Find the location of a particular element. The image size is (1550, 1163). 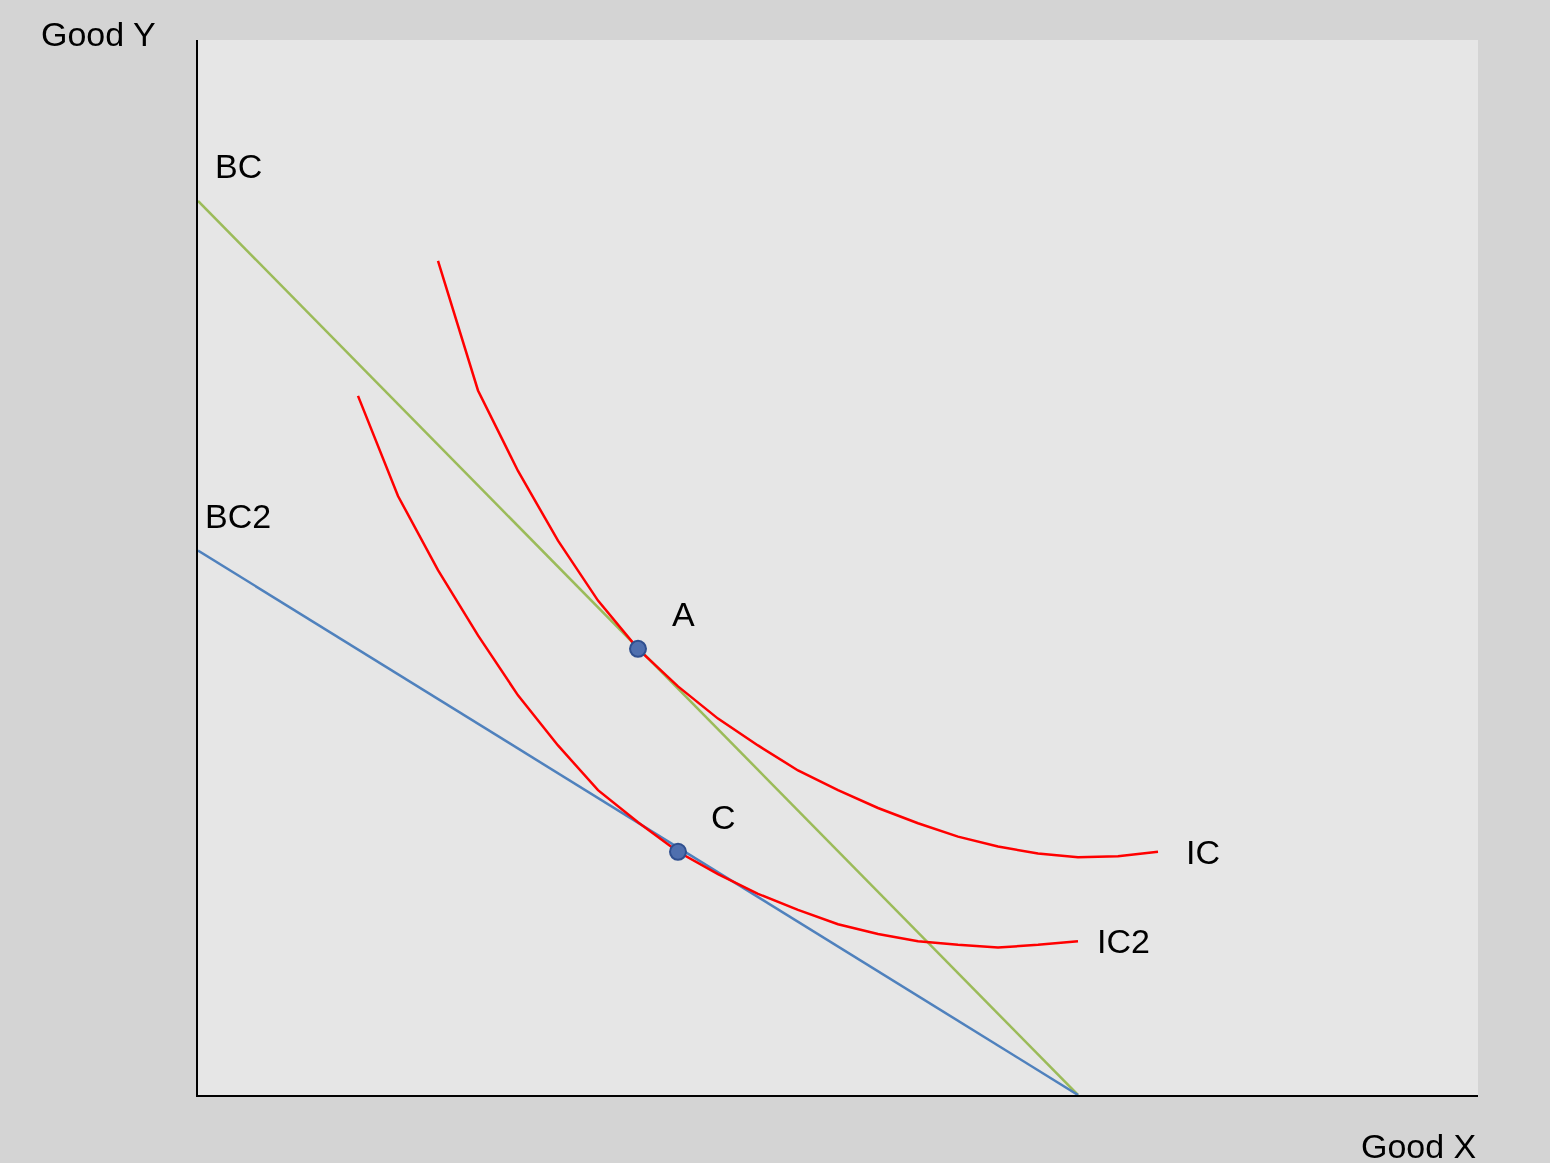

series-label: A is located at coordinates (683, 614).